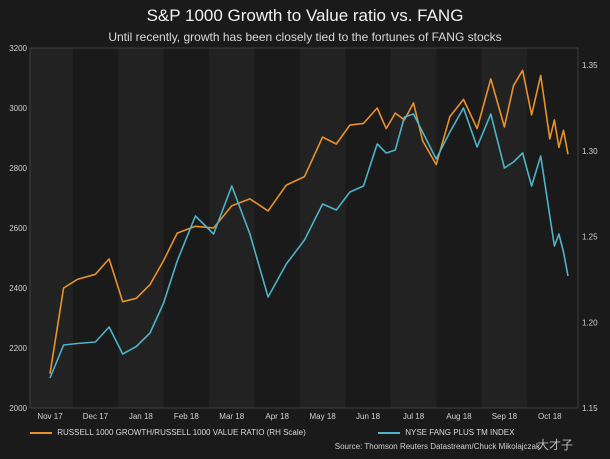  What do you see at coordinates (231, 416) in the screenshot?
I see `x-axis-tick-label: Mar 18` at bounding box center [231, 416].